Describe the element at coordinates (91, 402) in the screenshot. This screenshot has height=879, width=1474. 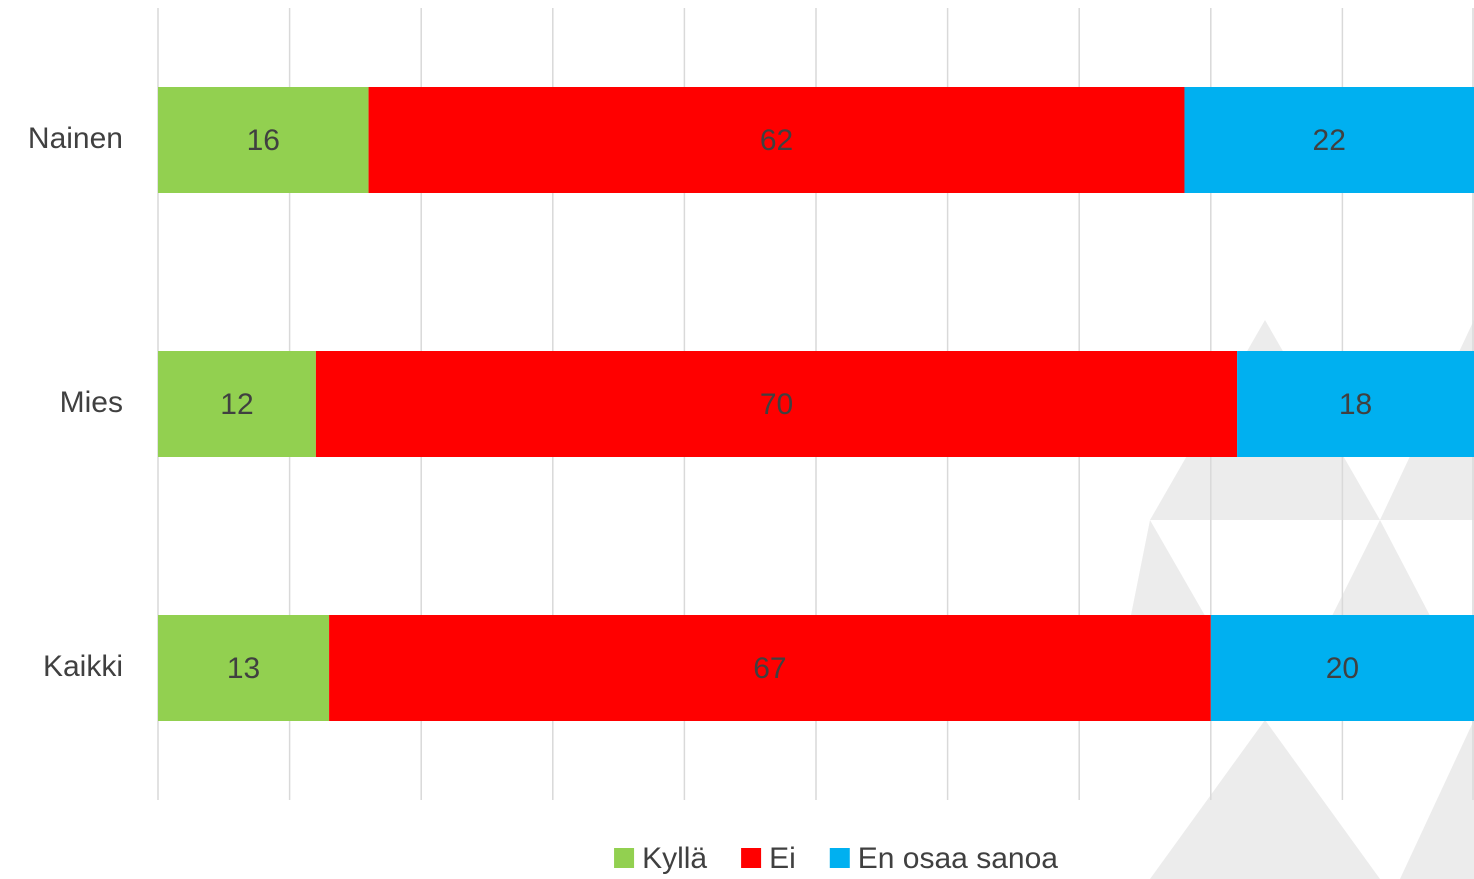
I see `category-label: Mies` at that location.